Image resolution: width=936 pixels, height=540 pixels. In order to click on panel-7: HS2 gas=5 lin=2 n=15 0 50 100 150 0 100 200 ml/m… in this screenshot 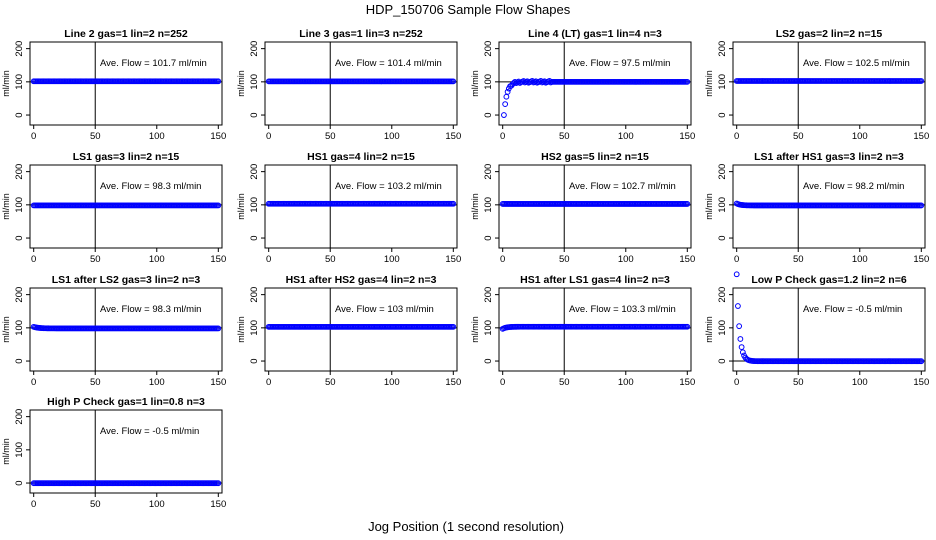, I will do `click(582, 208)`.